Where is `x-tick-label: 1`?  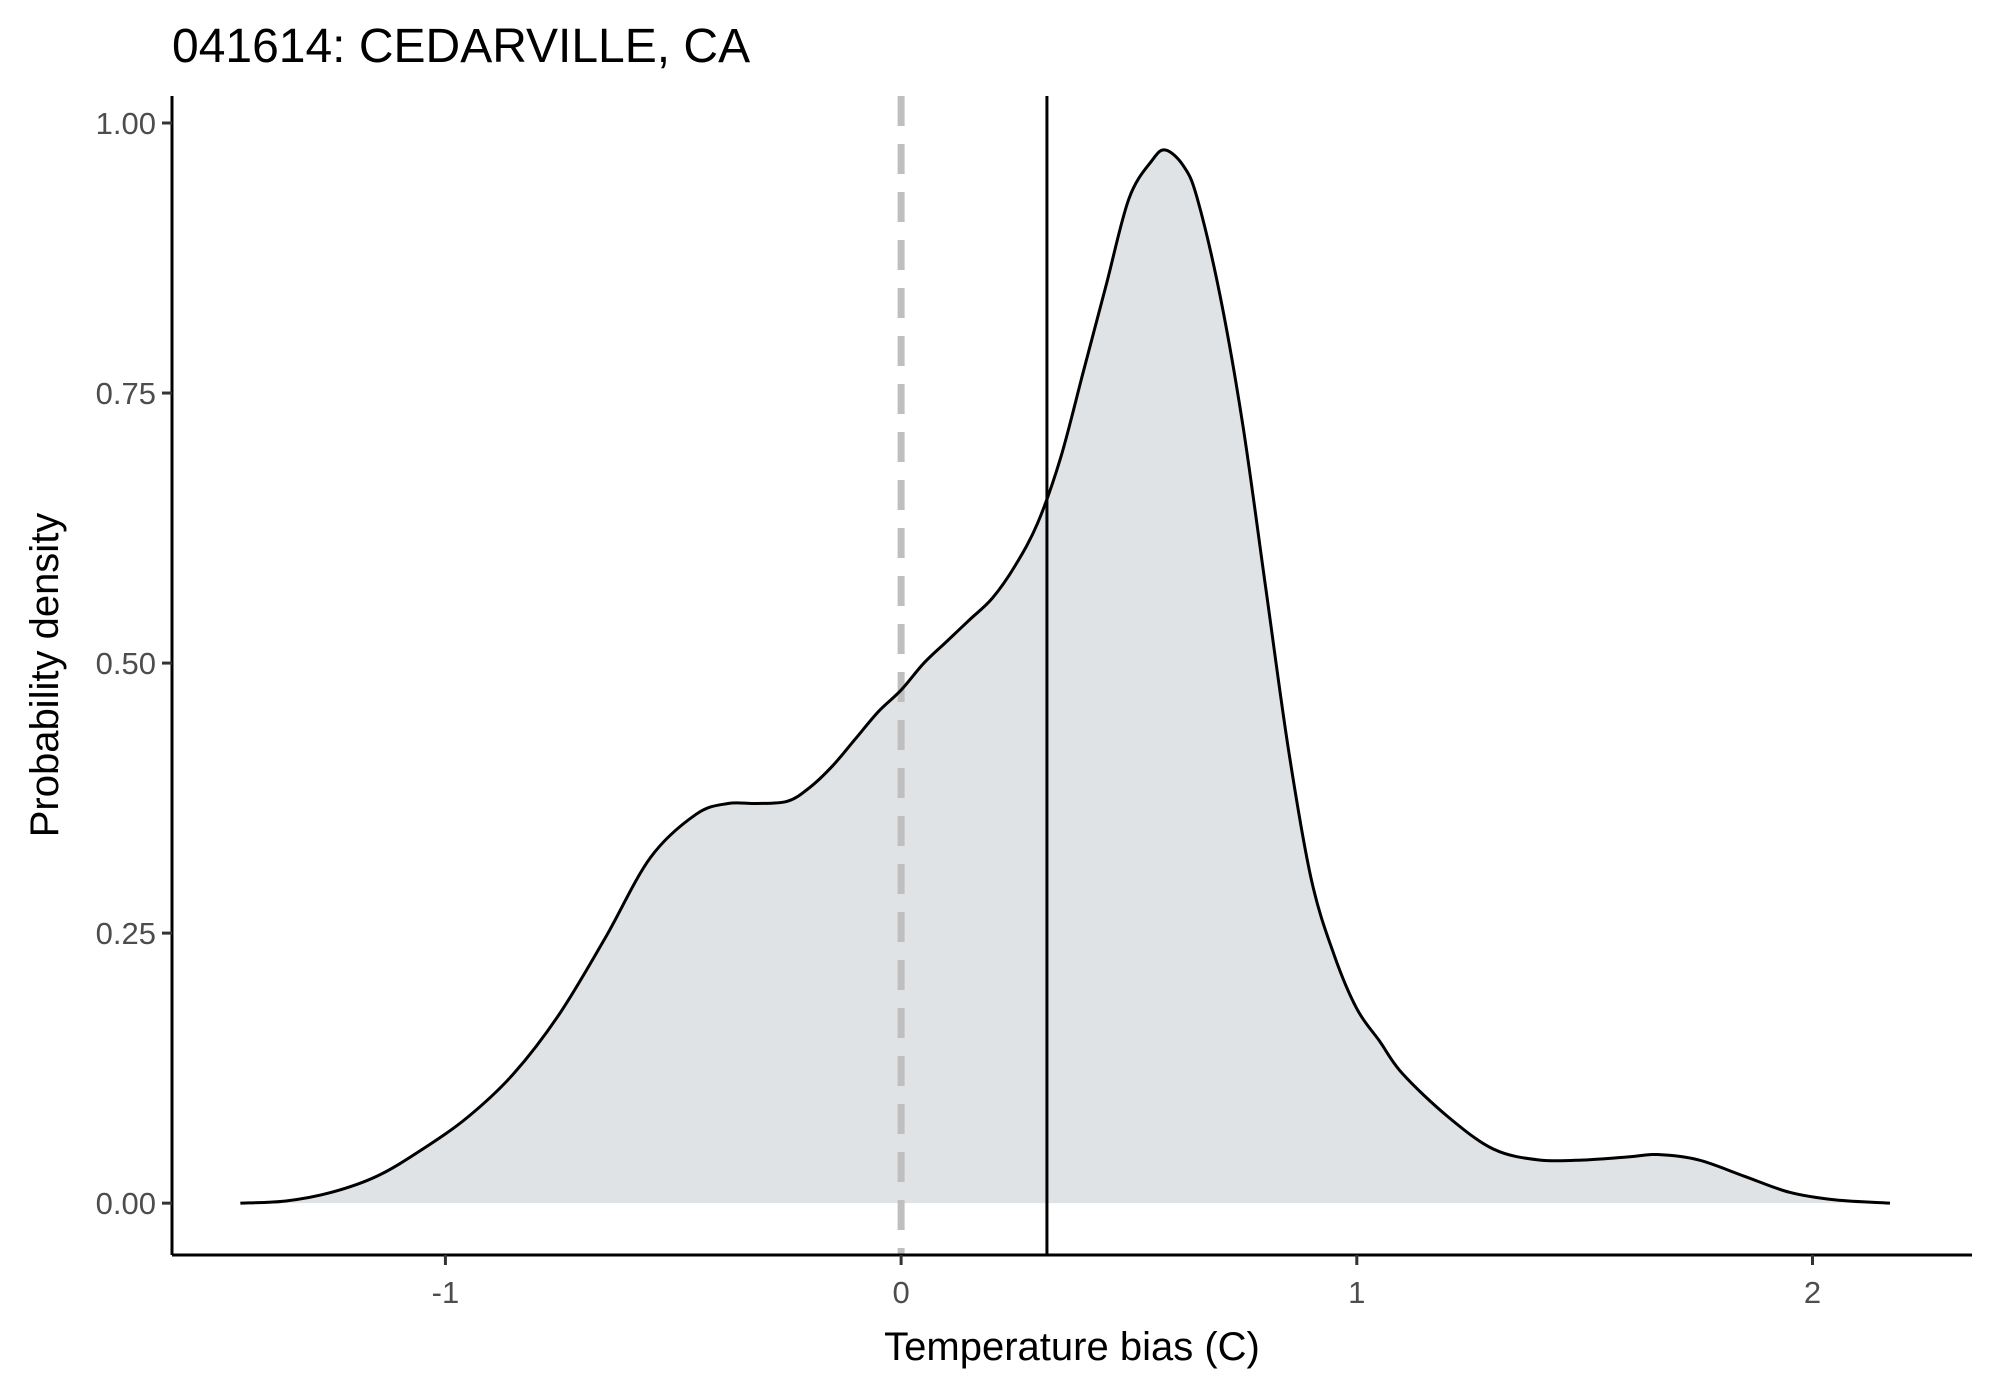 x-tick-label: 1 is located at coordinates (1356, 1292).